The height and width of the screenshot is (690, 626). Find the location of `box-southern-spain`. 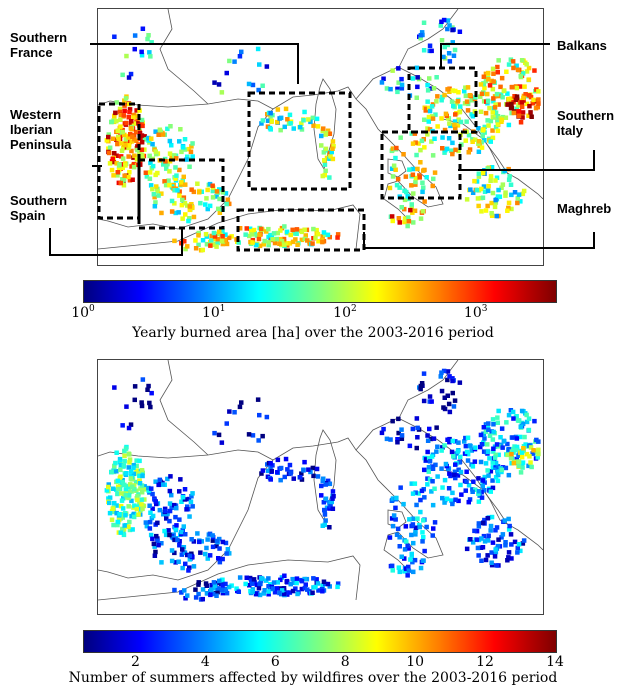

box-southern-spain is located at coordinates (181, 194).